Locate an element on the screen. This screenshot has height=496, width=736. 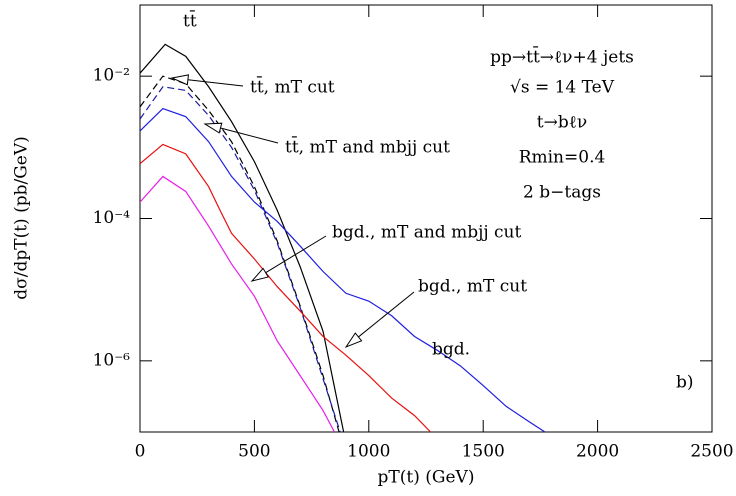
annotation: Rmin=0.4 is located at coordinates (562, 158).